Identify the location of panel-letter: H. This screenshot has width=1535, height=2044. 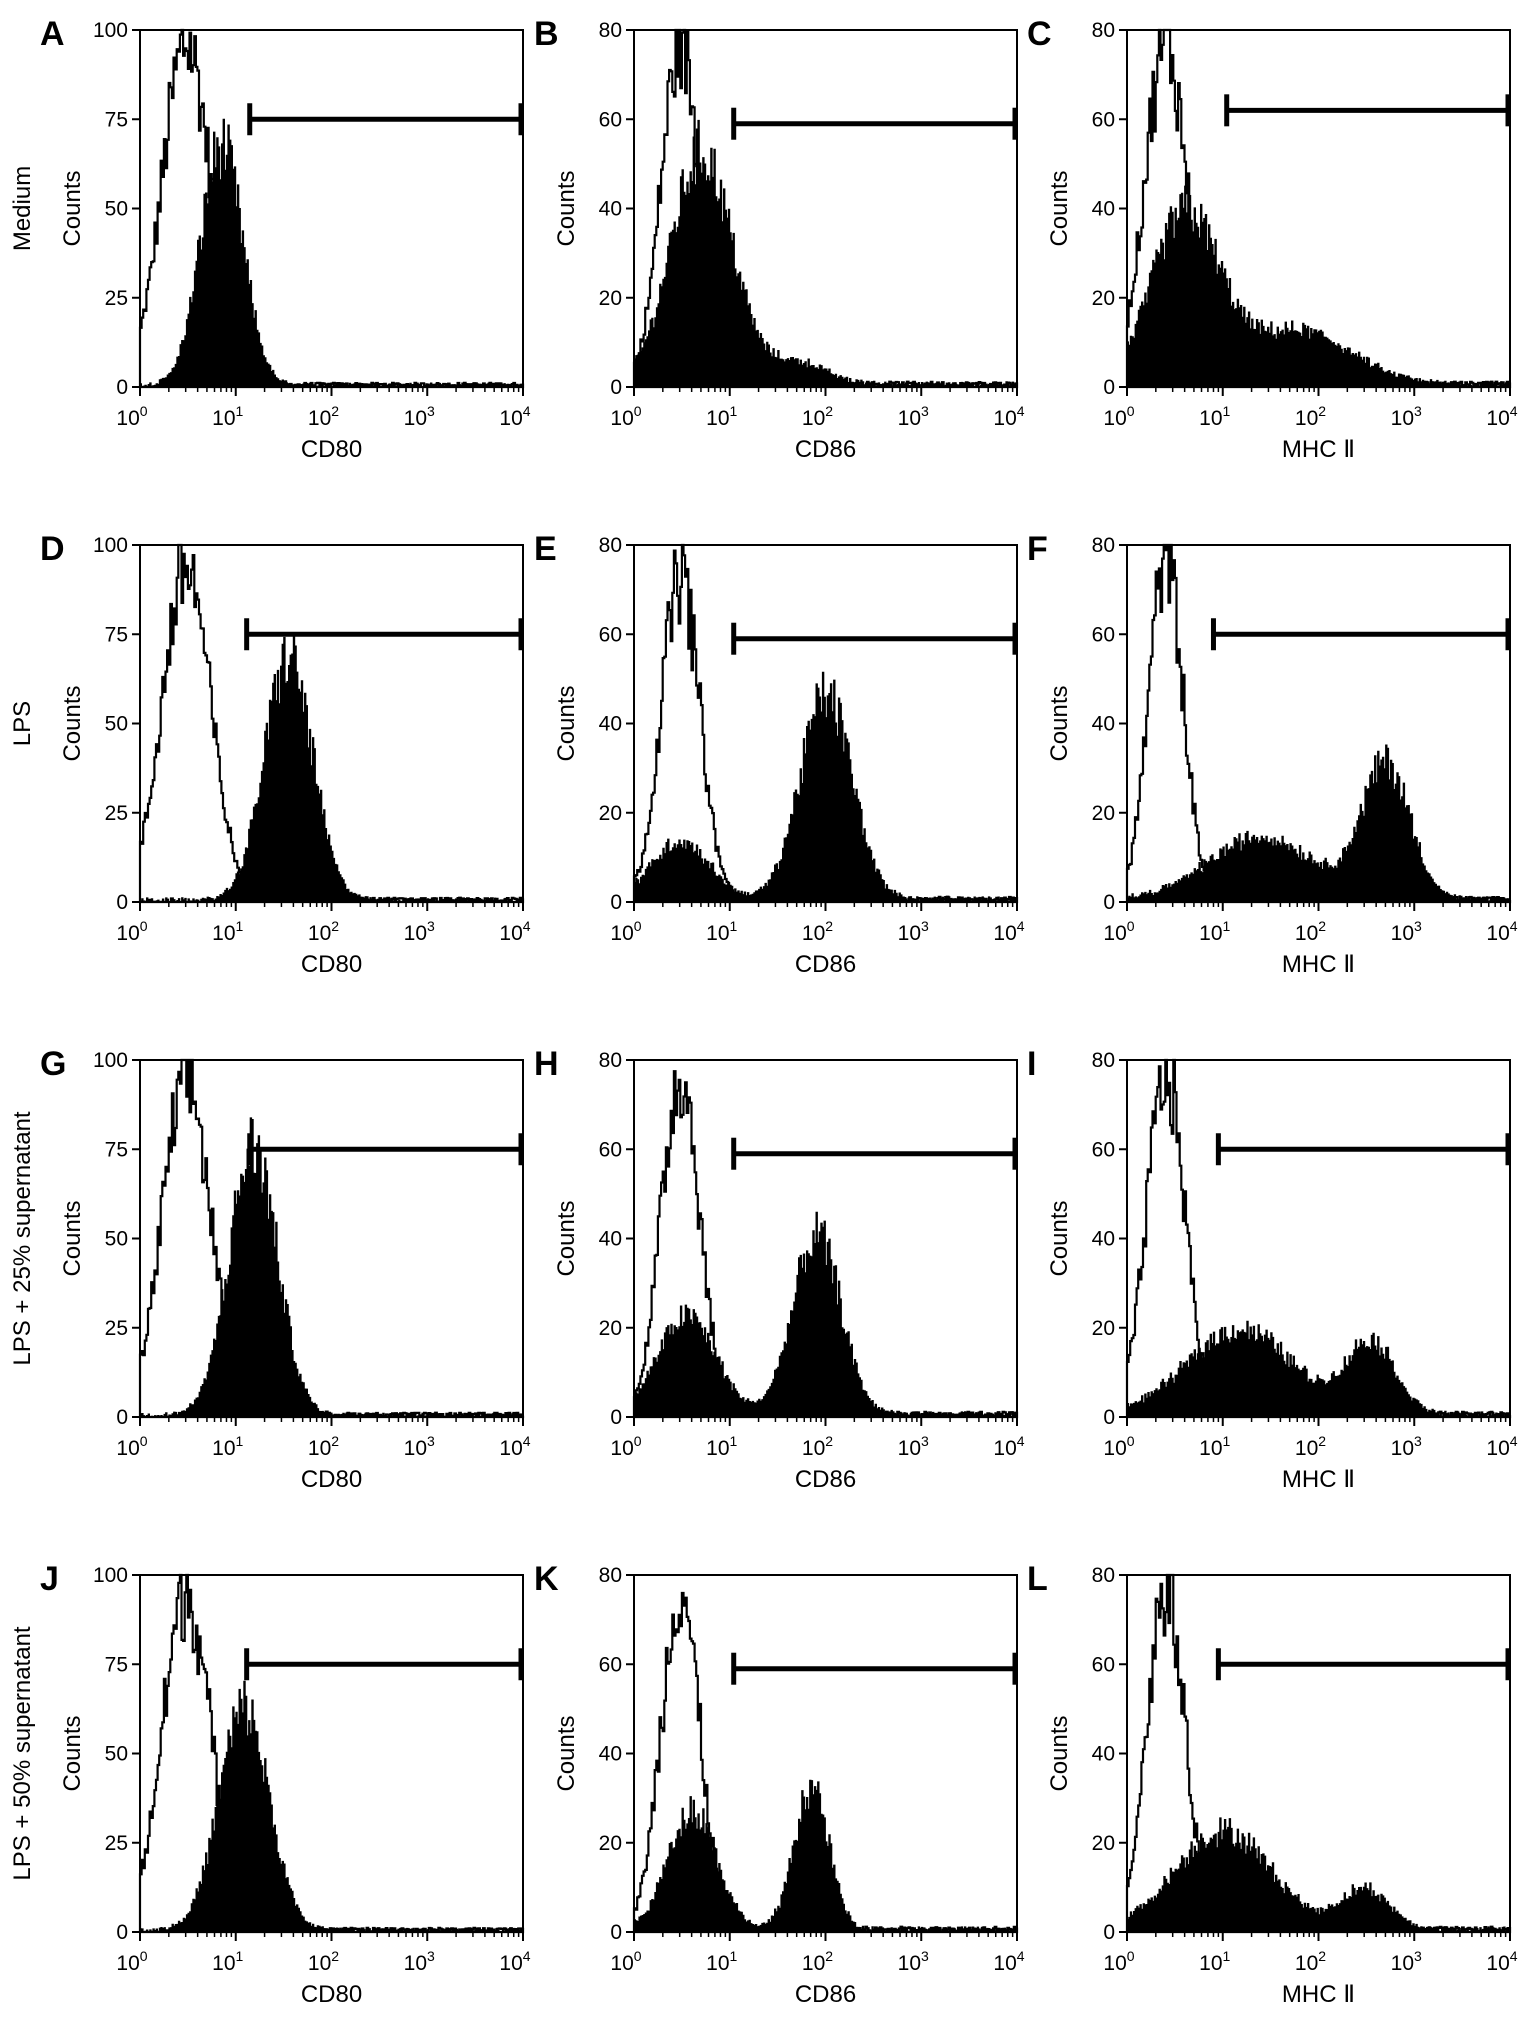
(546, 1064).